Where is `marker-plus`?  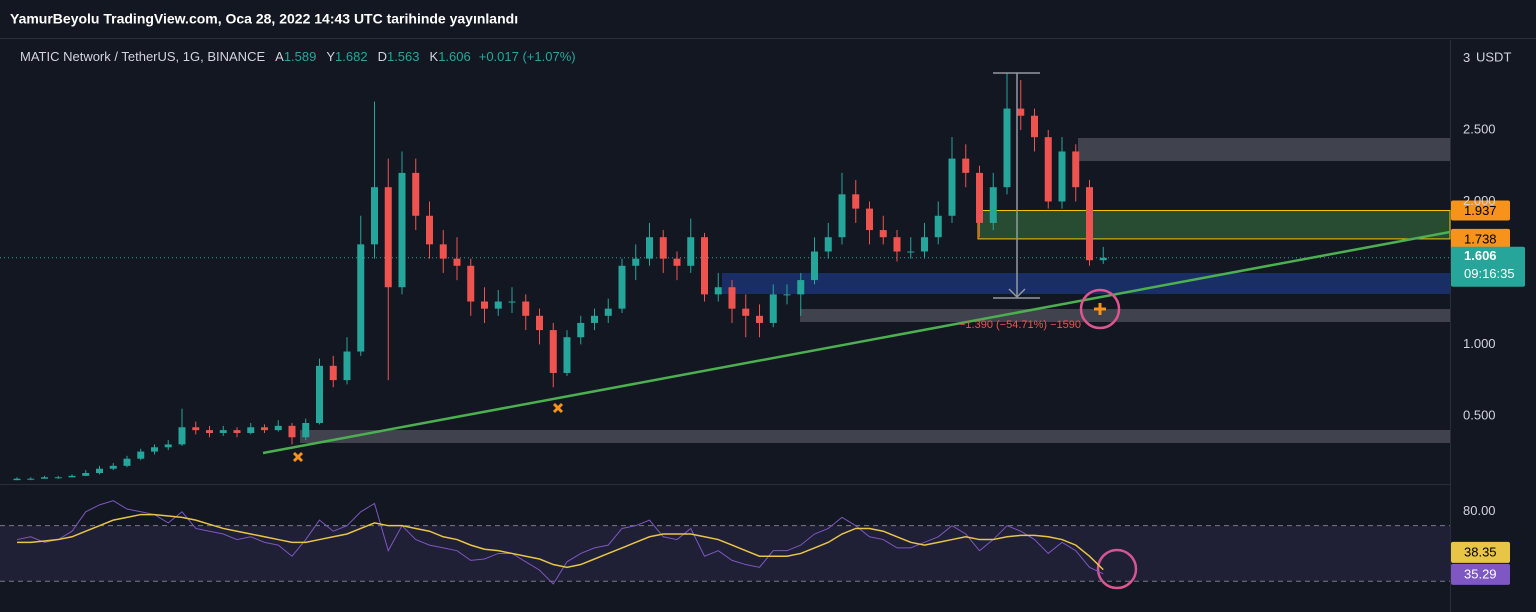 marker-plus is located at coordinates (1100, 309).